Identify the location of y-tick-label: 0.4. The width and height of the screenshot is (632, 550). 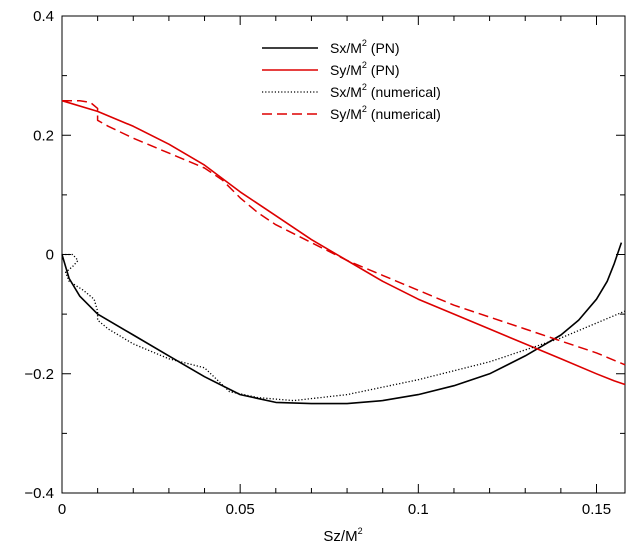
(43, 16).